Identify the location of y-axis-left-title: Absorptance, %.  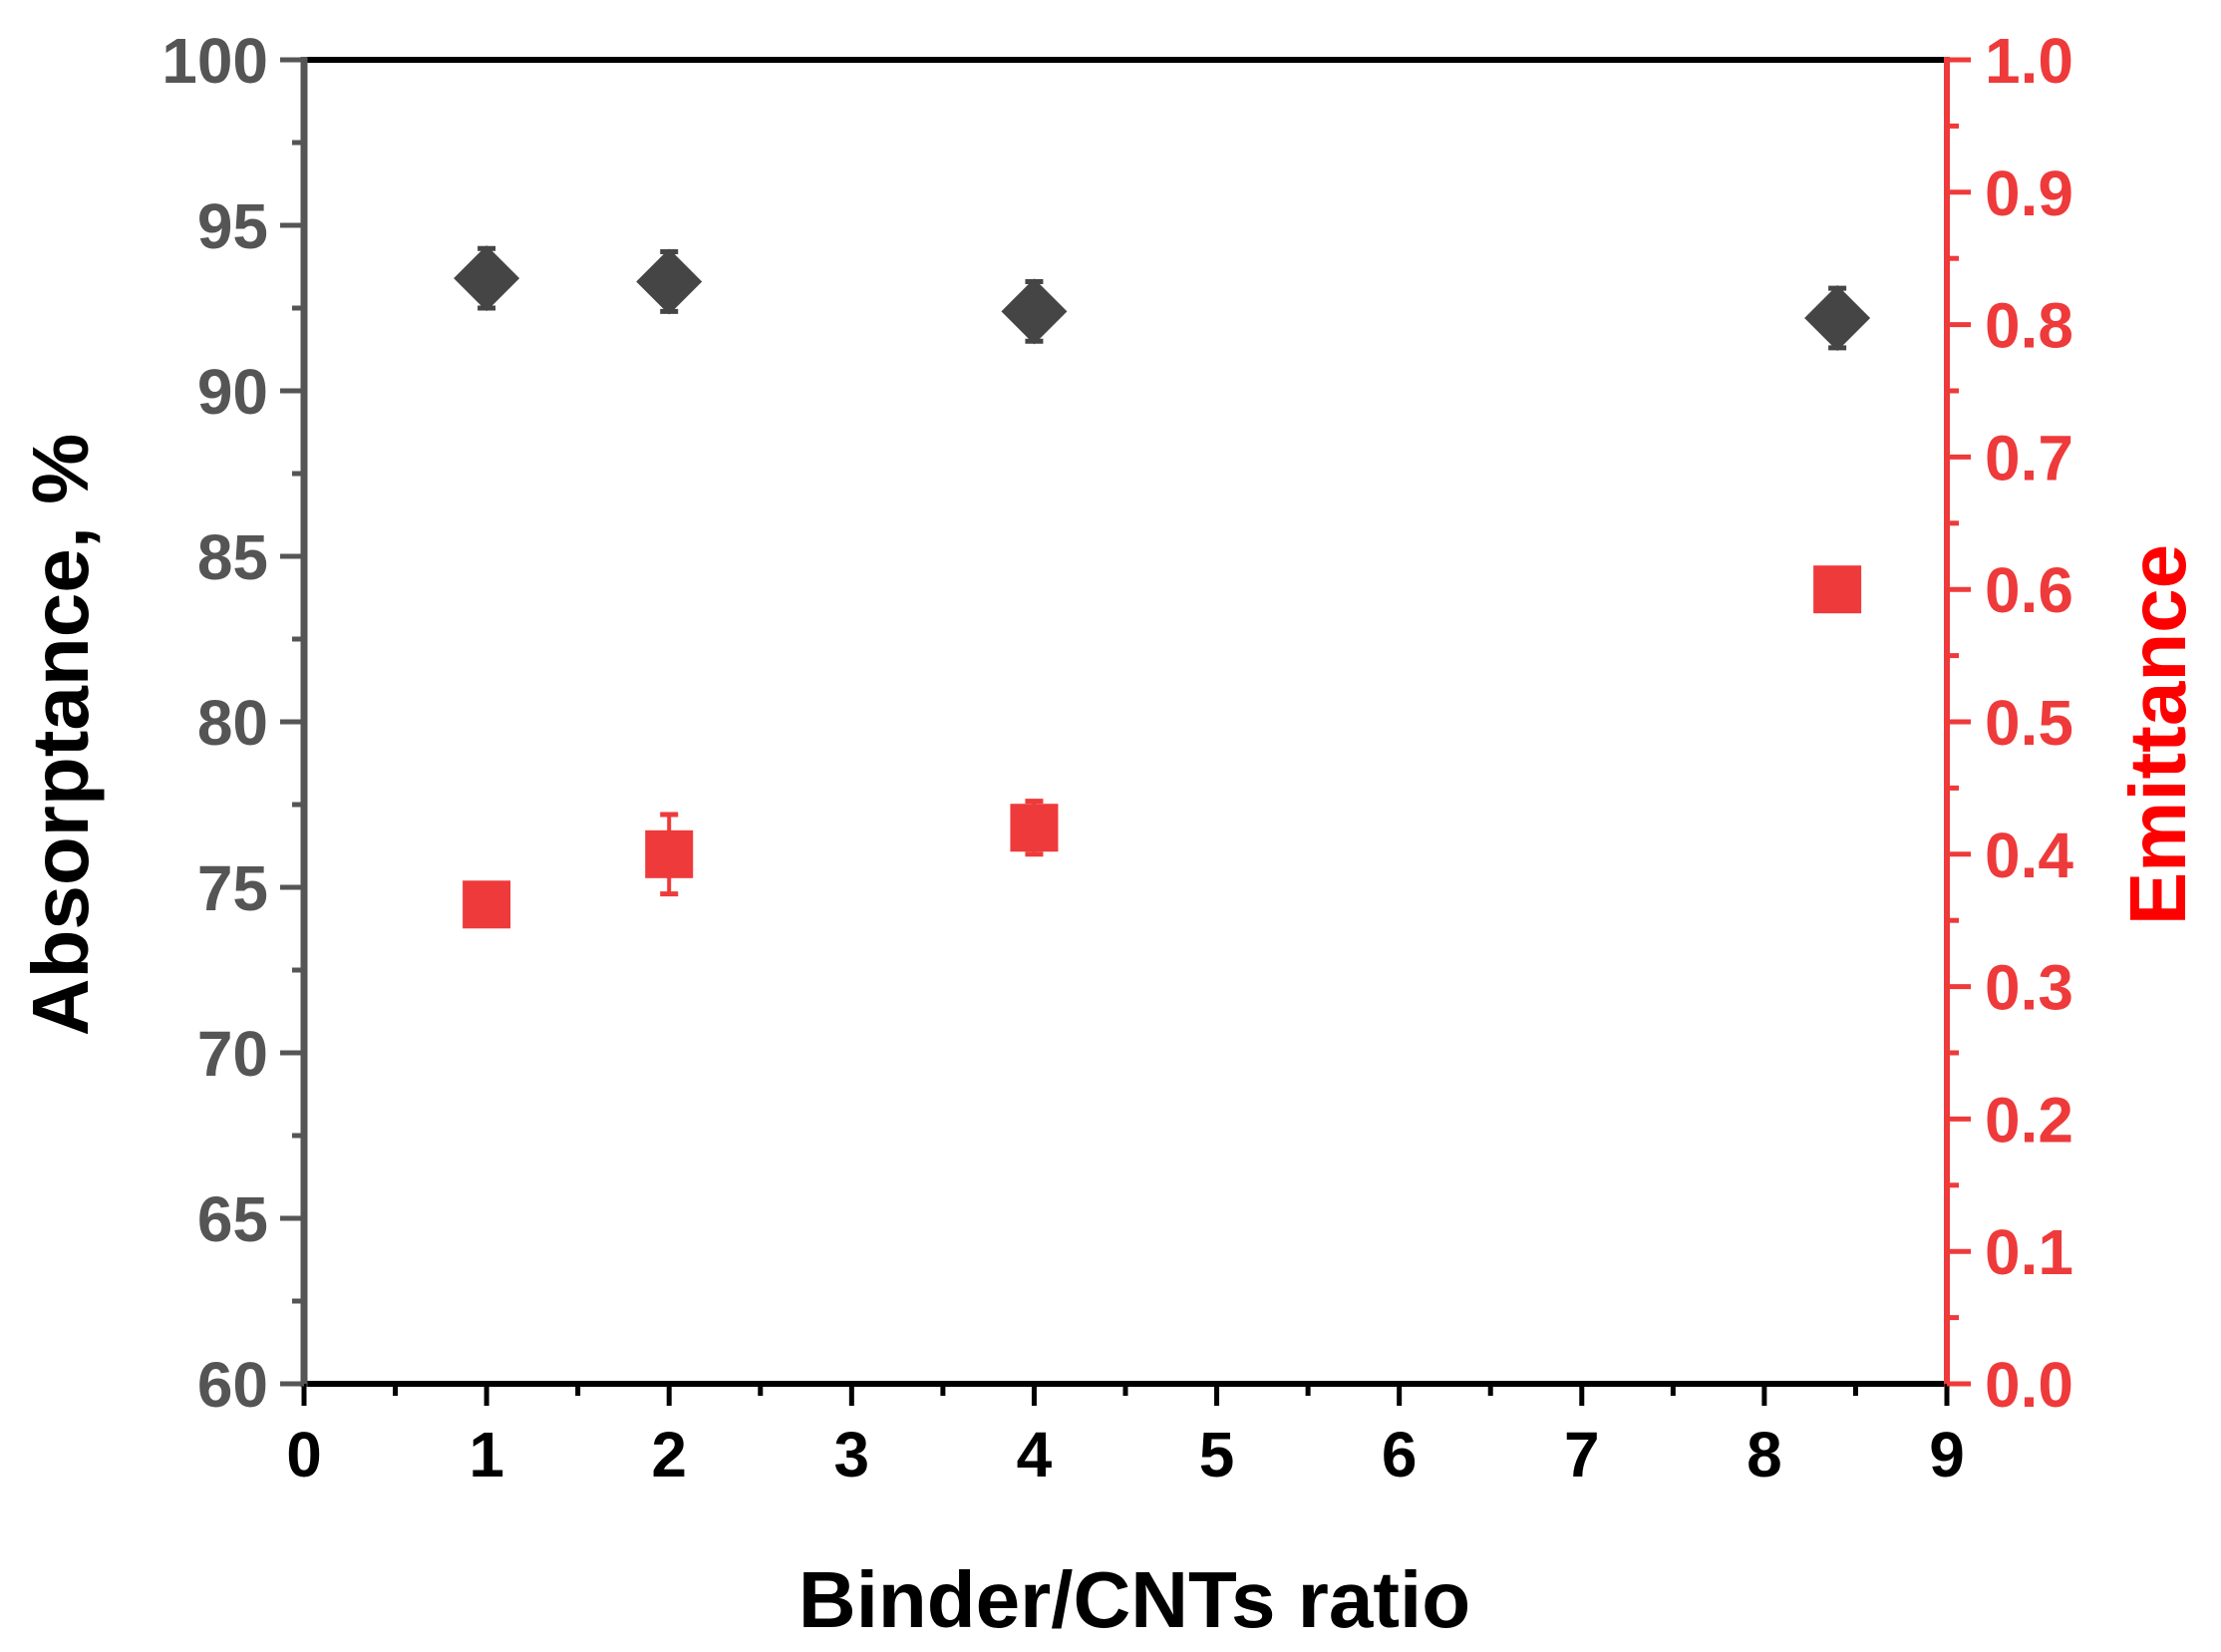
(61, 736).